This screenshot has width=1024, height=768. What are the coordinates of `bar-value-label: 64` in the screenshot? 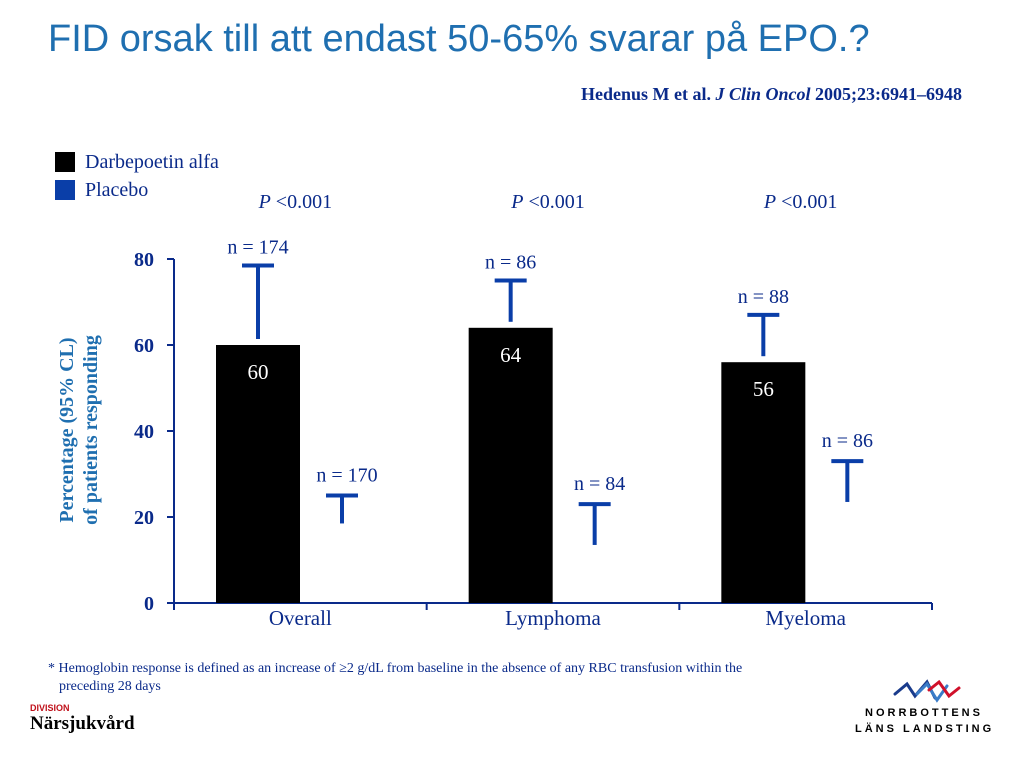 It's located at (511, 355).